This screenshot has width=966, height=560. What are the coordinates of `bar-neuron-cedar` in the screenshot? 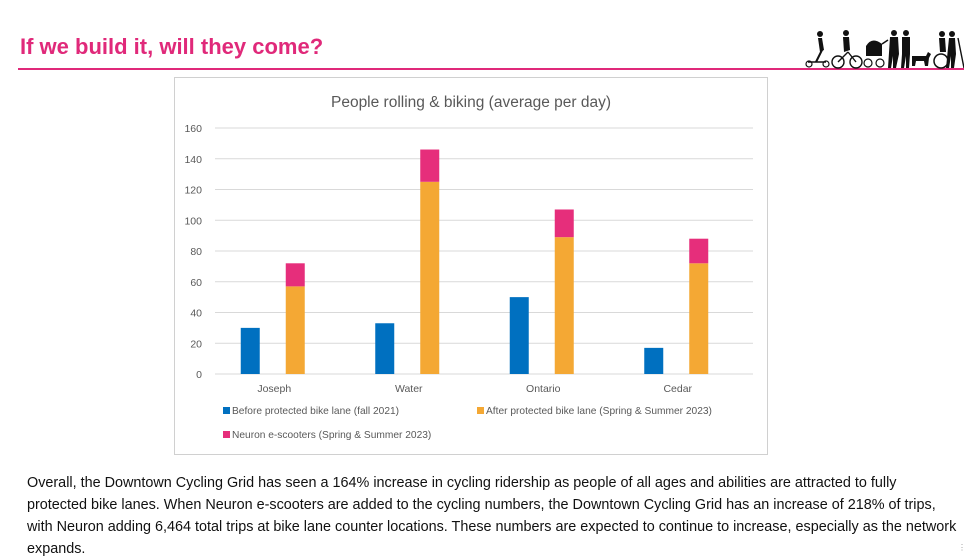 It's located at (699, 251).